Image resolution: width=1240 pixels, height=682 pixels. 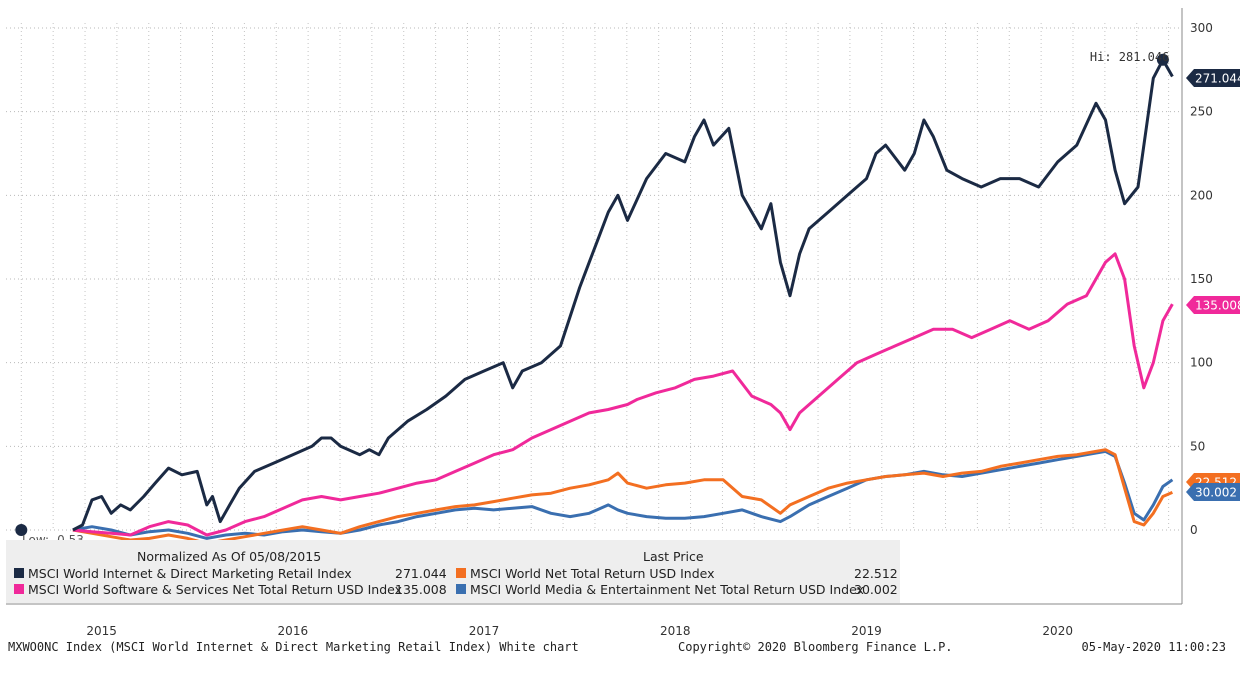 What do you see at coordinates (1129, 57) in the screenshot?
I see `high-label: Hi: 281.046` at bounding box center [1129, 57].